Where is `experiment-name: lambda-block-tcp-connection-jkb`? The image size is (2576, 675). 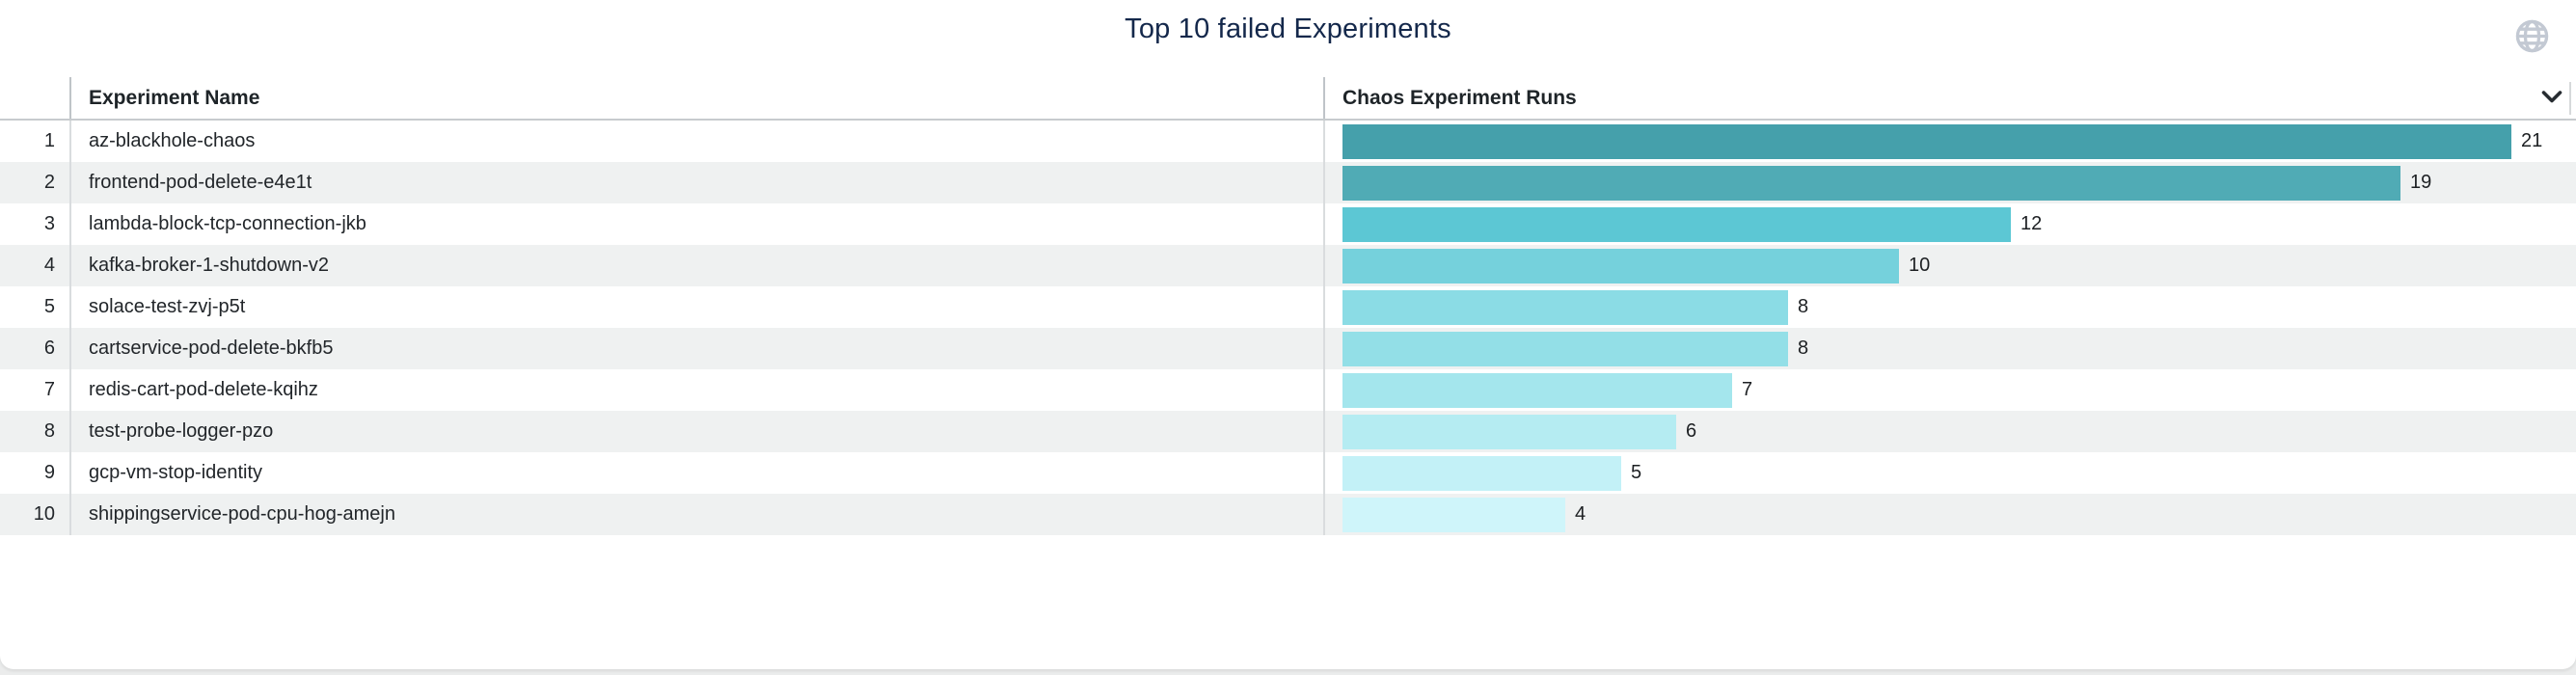 experiment-name: lambda-block-tcp-connection-jkb is located at coordinates (696, 224).